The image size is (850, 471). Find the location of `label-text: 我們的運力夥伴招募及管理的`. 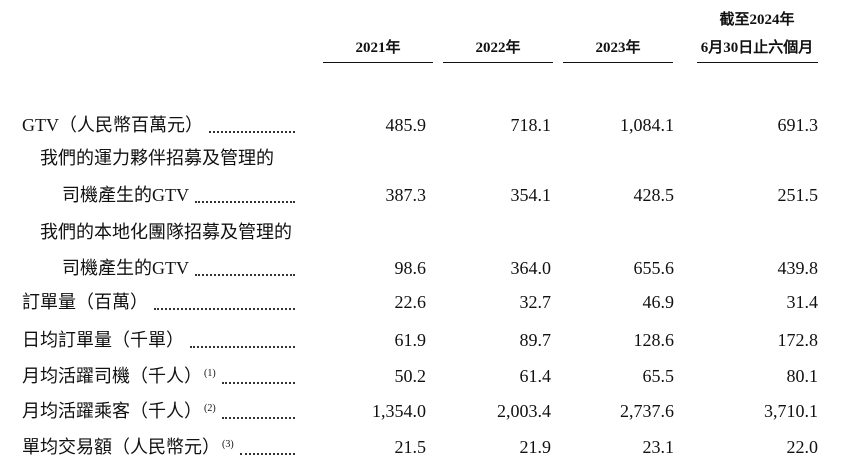

label-text: 我們的運力夥伴招募及管理的 is located at coordinates (157, 158).